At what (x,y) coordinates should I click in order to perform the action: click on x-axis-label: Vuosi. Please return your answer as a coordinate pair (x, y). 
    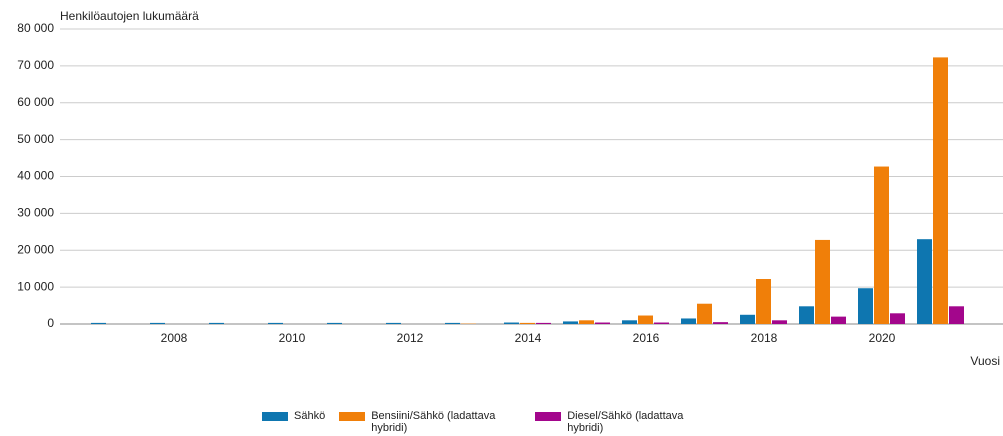
    Looking at the image, I should click on (985, 361).